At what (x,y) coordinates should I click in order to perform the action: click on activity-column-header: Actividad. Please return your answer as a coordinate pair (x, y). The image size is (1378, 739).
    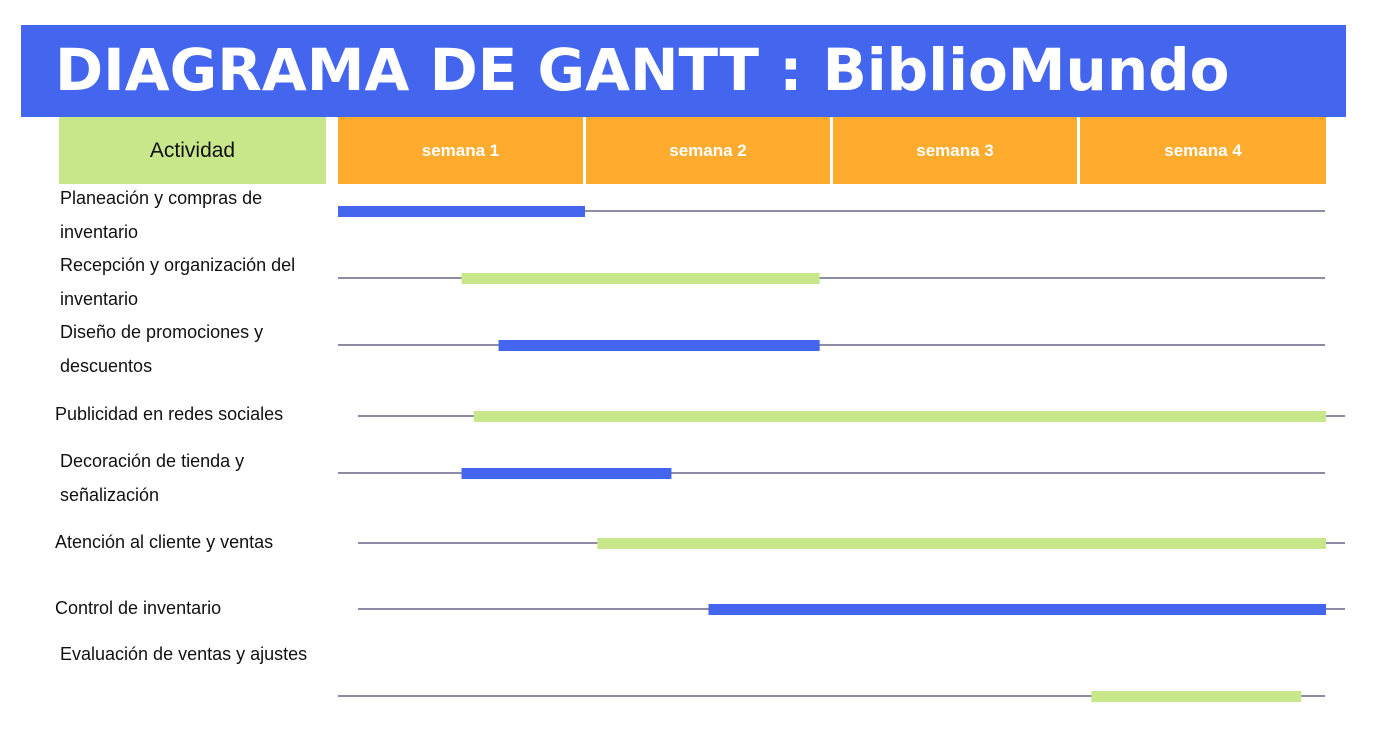
    Looking at the image, I should click on (192, 150).